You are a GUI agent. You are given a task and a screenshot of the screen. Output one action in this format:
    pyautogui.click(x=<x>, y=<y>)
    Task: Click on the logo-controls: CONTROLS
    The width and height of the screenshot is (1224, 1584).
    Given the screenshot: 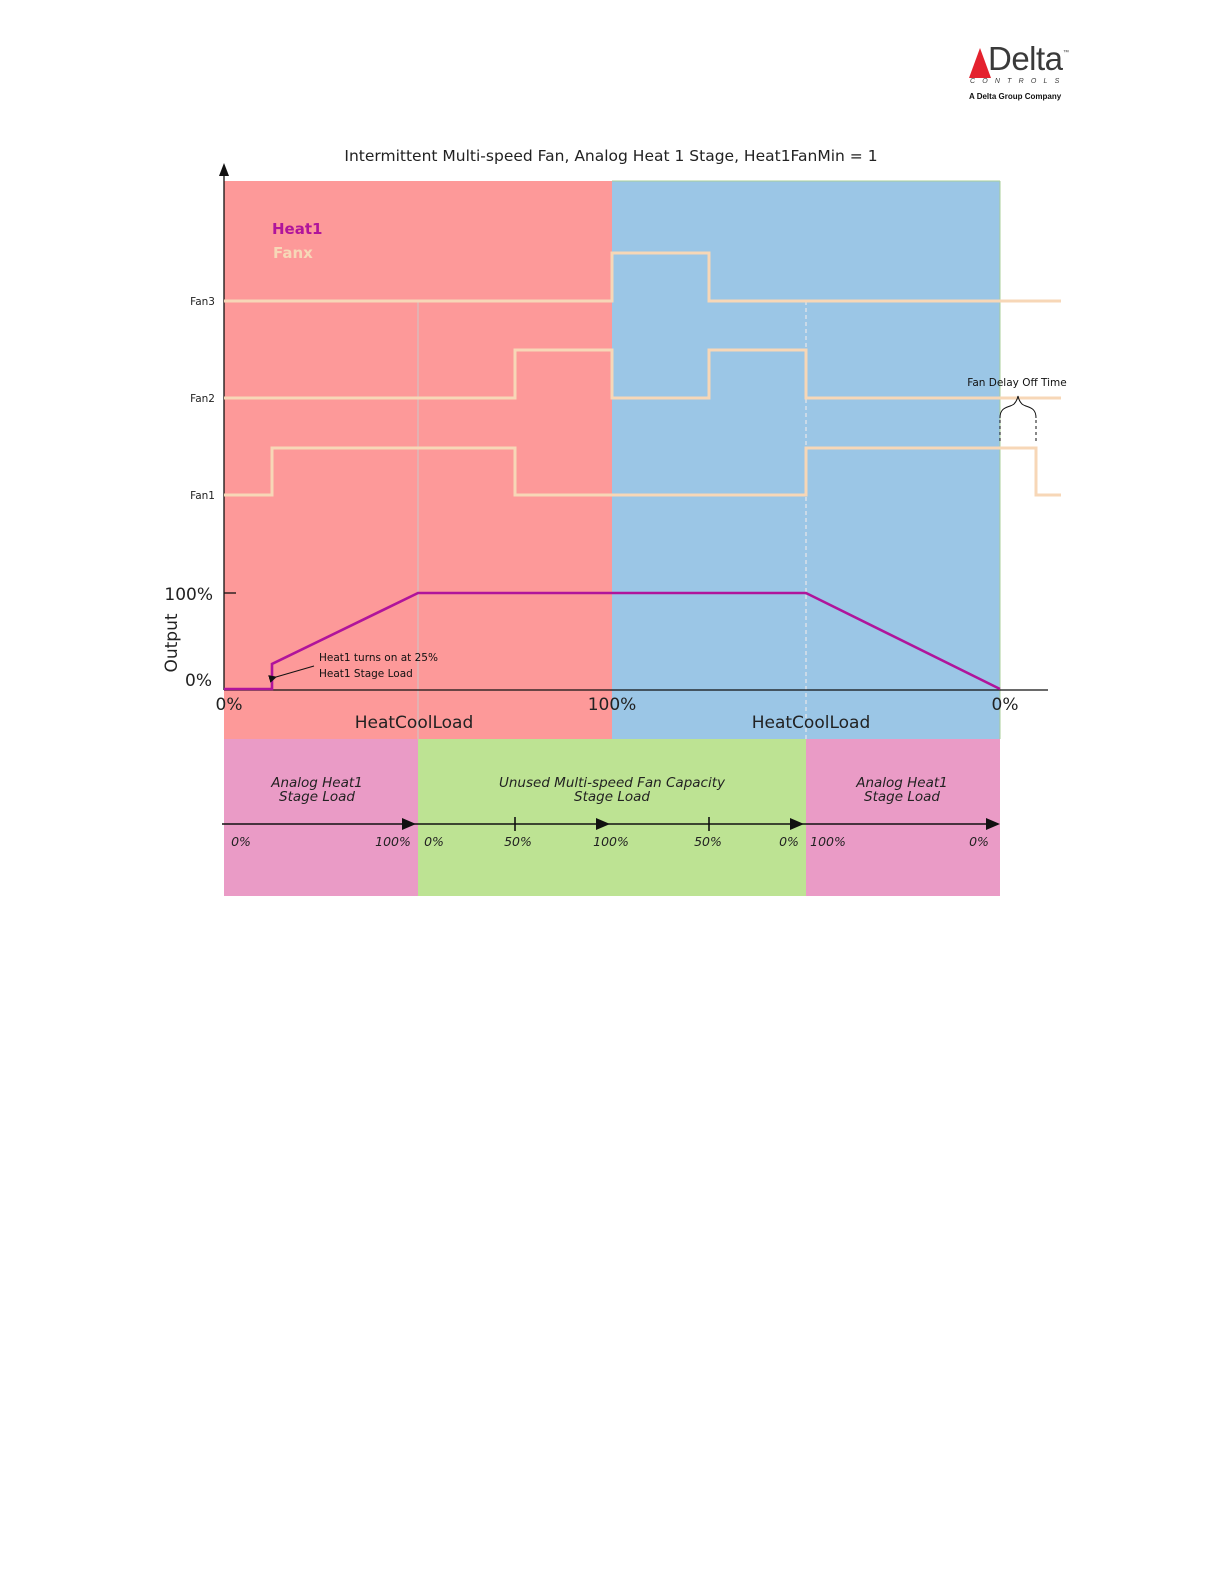 What is the action you would take?
    pyautogui.click(x=1018, y=81)
    